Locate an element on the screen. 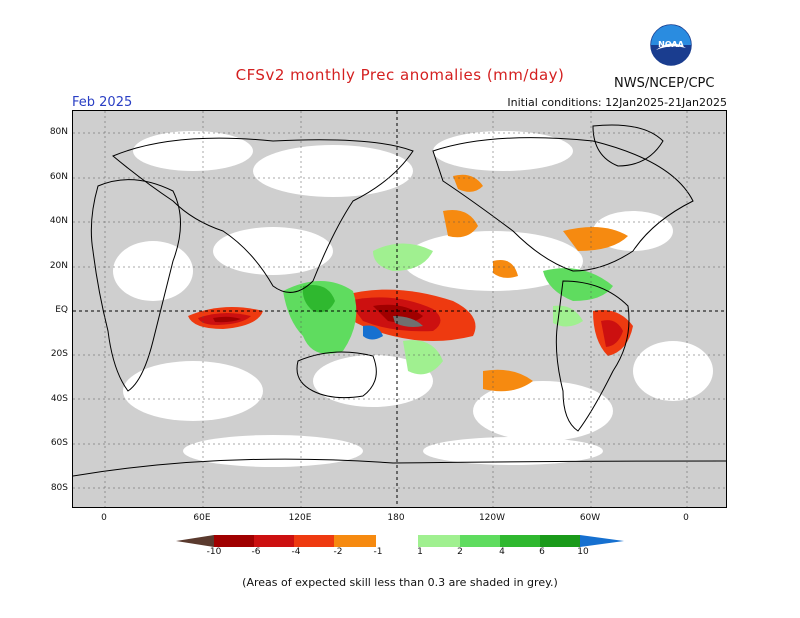  colorbar-label: -1 is located at coordinates (378, 552).